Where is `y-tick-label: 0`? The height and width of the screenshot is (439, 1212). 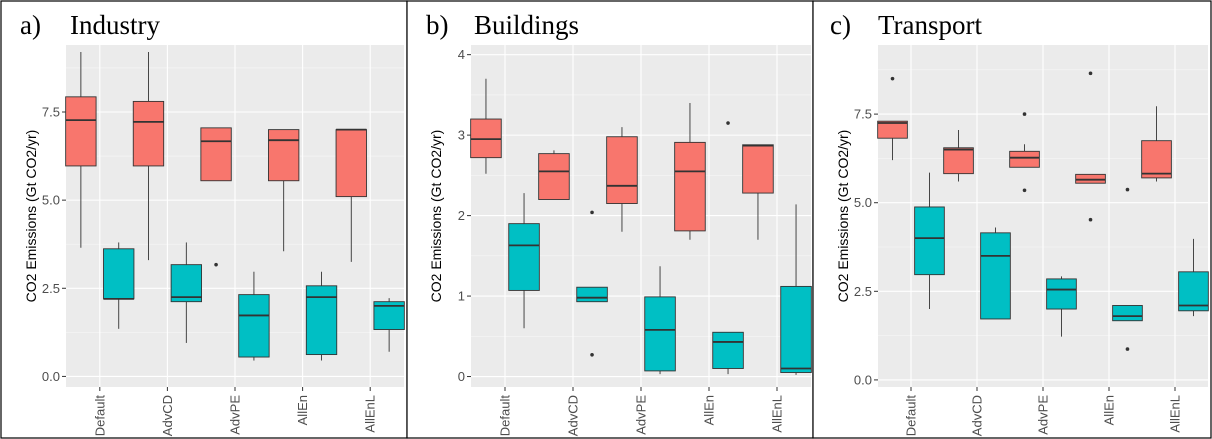
y-tick-label: 0 is located at coordinates (461, 376).